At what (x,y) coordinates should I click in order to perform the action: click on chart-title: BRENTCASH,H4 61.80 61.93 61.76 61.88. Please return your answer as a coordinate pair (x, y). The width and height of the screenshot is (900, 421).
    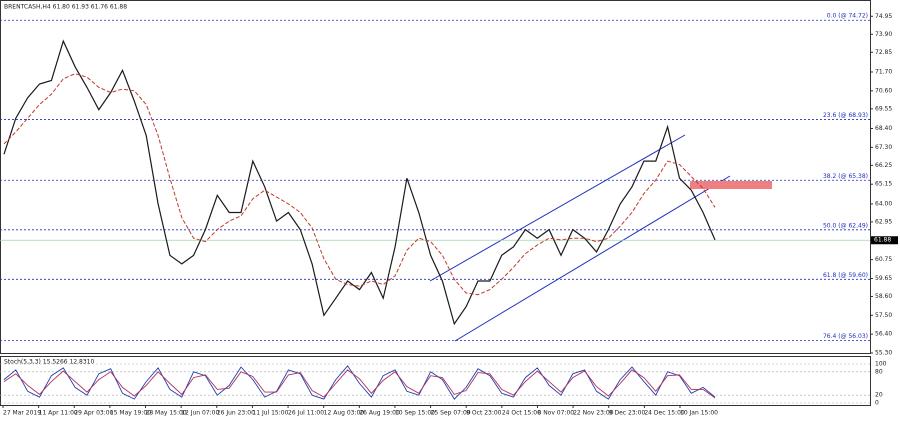
    Looking at the image, I should click on (65, 7).